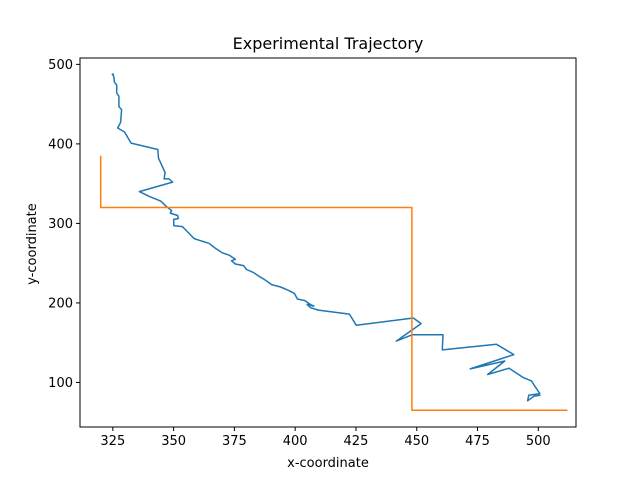  What do you see at coordinates (173, 441) in the screenshot?
I see `x-tick-label: 350` at bounding box center [173, 441].